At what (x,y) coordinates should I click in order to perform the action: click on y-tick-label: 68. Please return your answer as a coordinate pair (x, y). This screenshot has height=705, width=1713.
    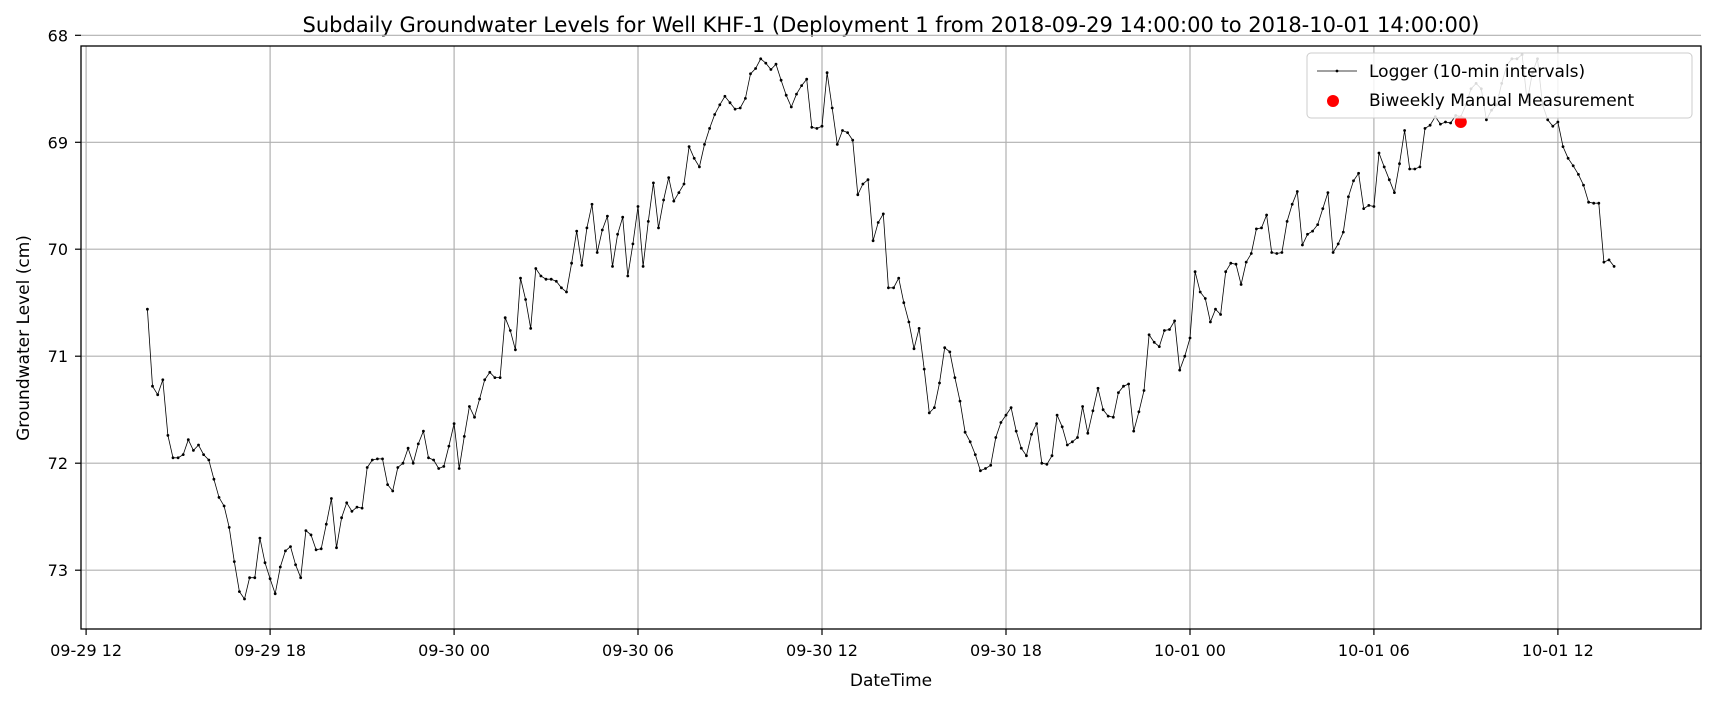
    Looking at the image, I should click on (58, 35).